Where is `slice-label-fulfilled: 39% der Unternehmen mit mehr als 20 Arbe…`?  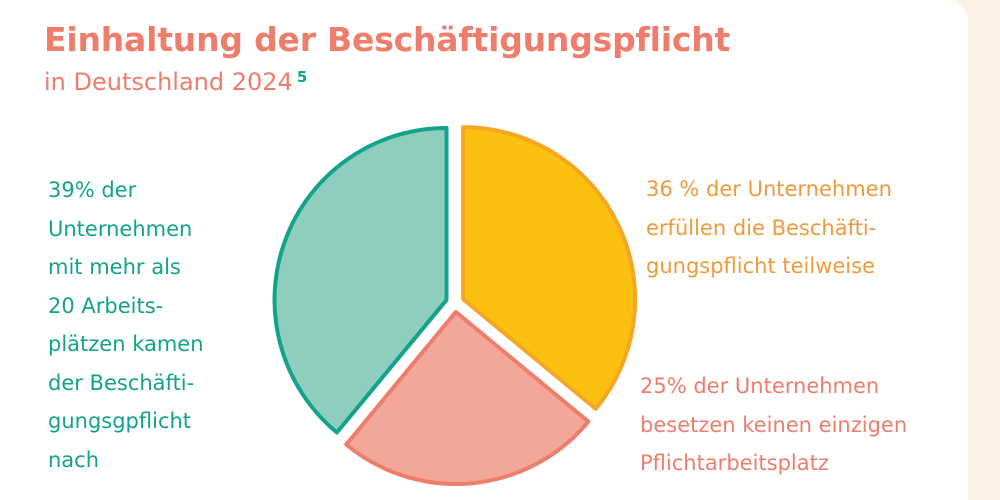 slice-label-fulfilled: 39% der Unternehmen mit mehr als 20 Arbe… is located at coordinates (126, 325).